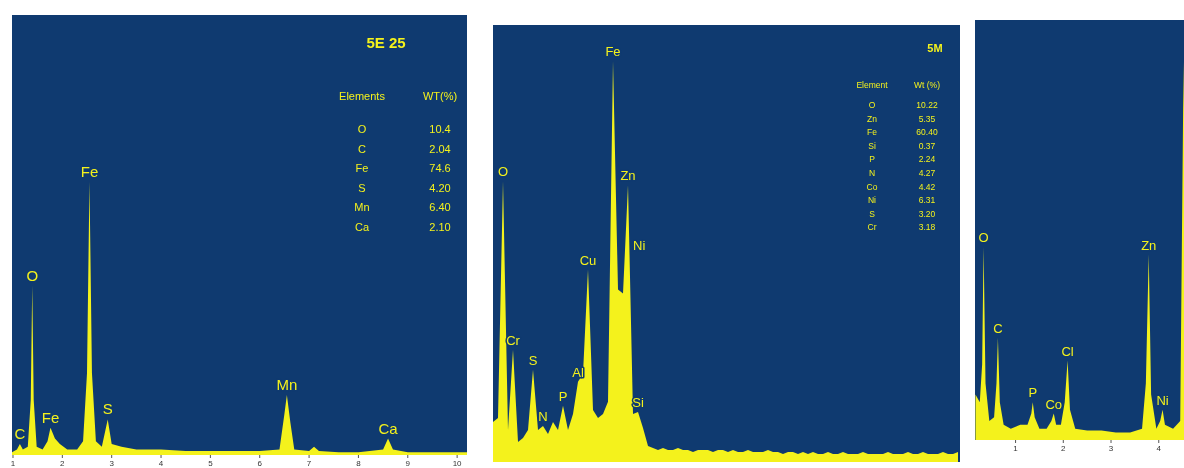 This screenshot has height=468, width=1184. What do you see at coordinates (309, 463) in the screenshot?
I see `x-tick-label: 7` at bounding box center [309, 463].